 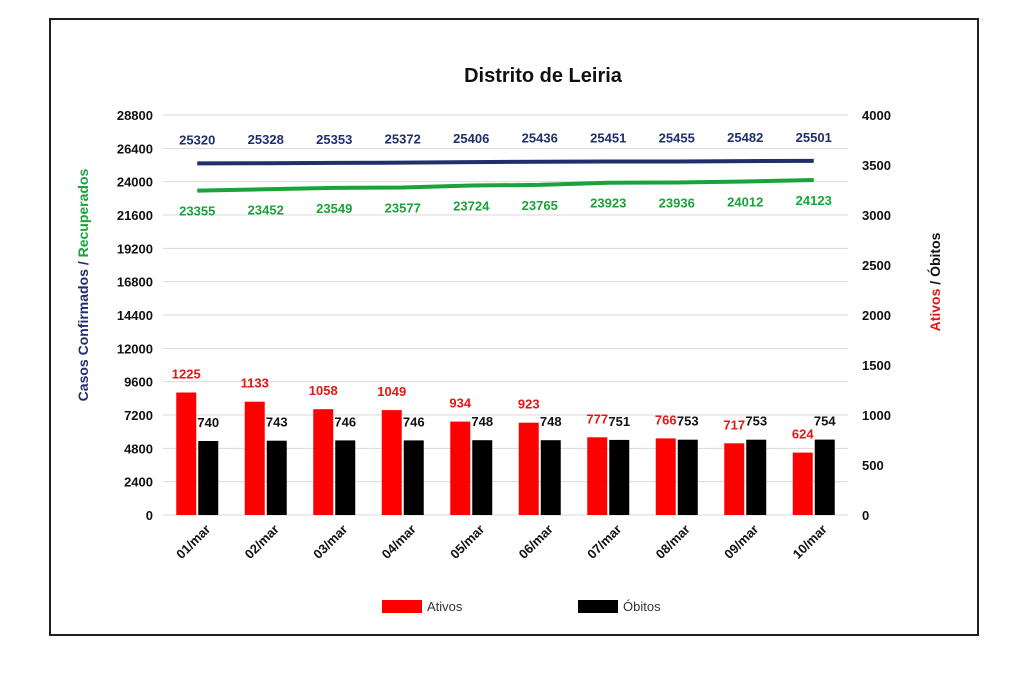 What do you see at coordinates (935, 309) in the screenshot?
I see `right-axis-title-part1: Ativos` at bounding box center [935, 309].